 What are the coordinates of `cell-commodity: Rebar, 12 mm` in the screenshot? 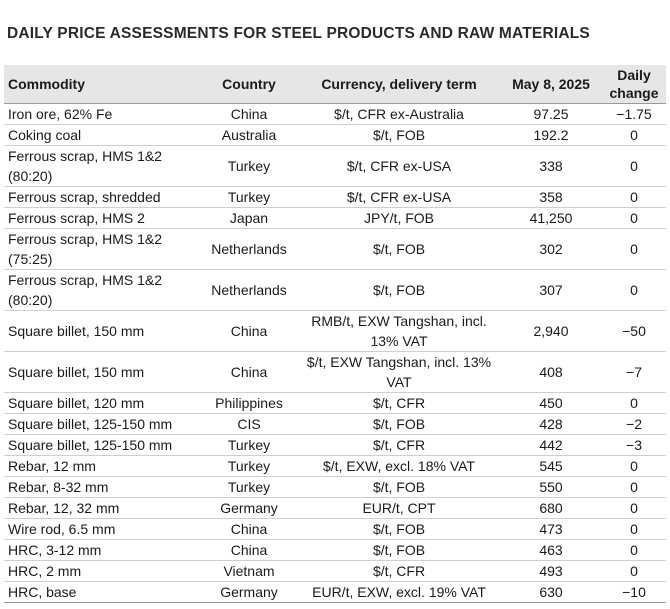 It's located at (102, 466).